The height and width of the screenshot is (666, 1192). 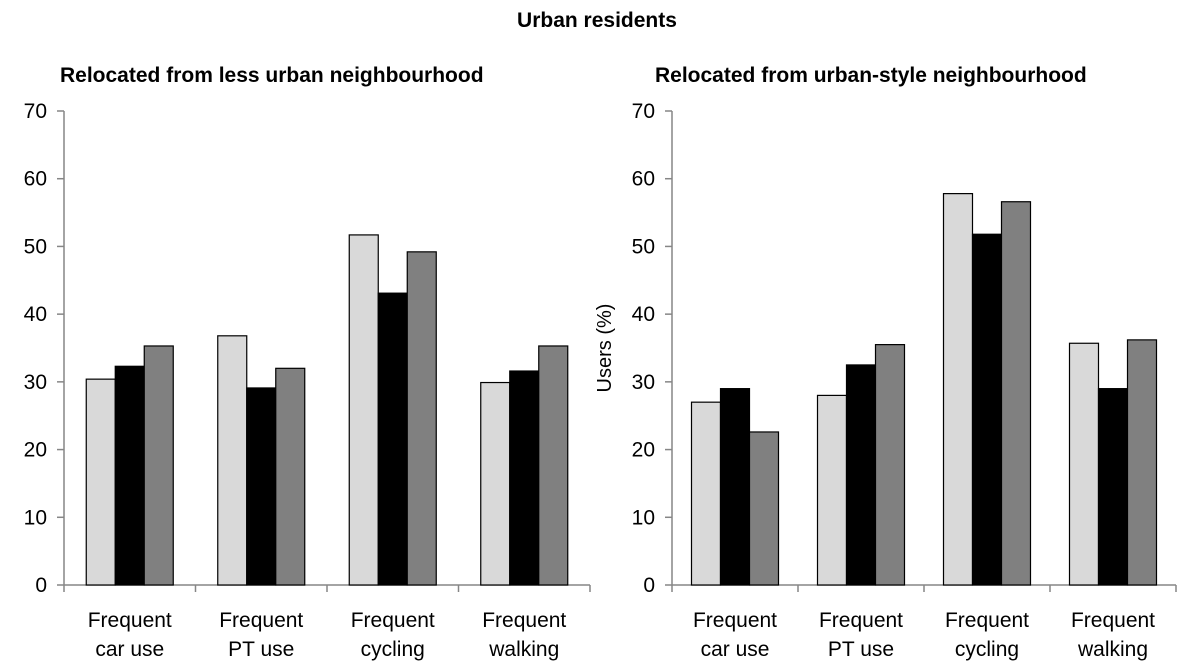 I want to click on y-axis-label: Users (%), so click(x=605, y=348).